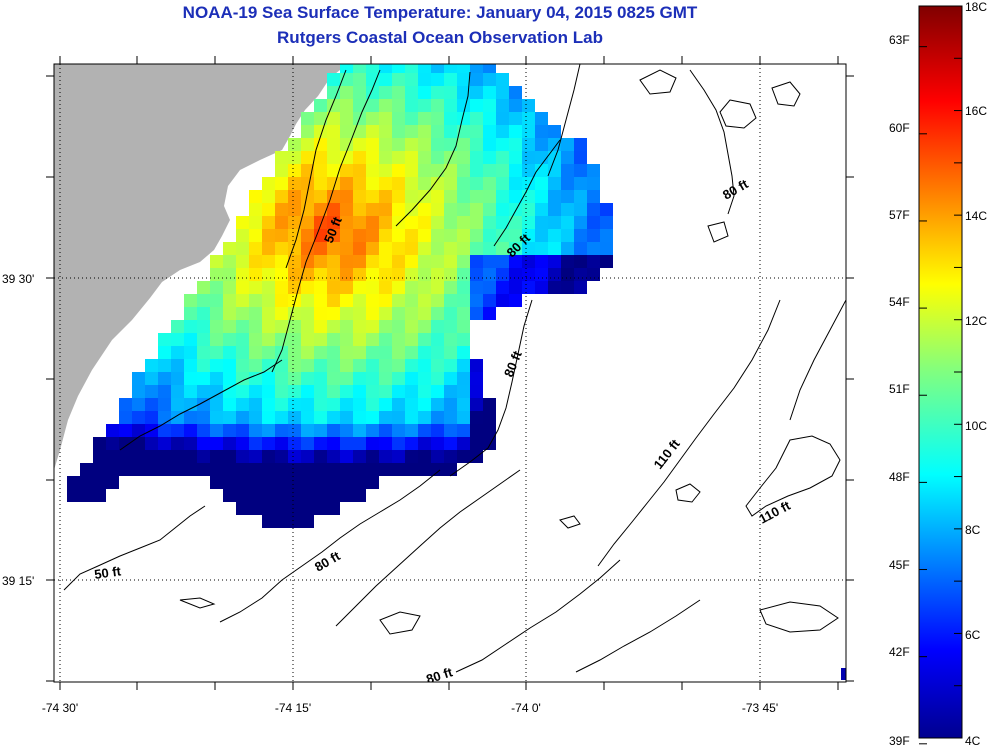 This screenshot has height=754, width=992. I want to click on lon-label: -73 45', so click(760, 708).